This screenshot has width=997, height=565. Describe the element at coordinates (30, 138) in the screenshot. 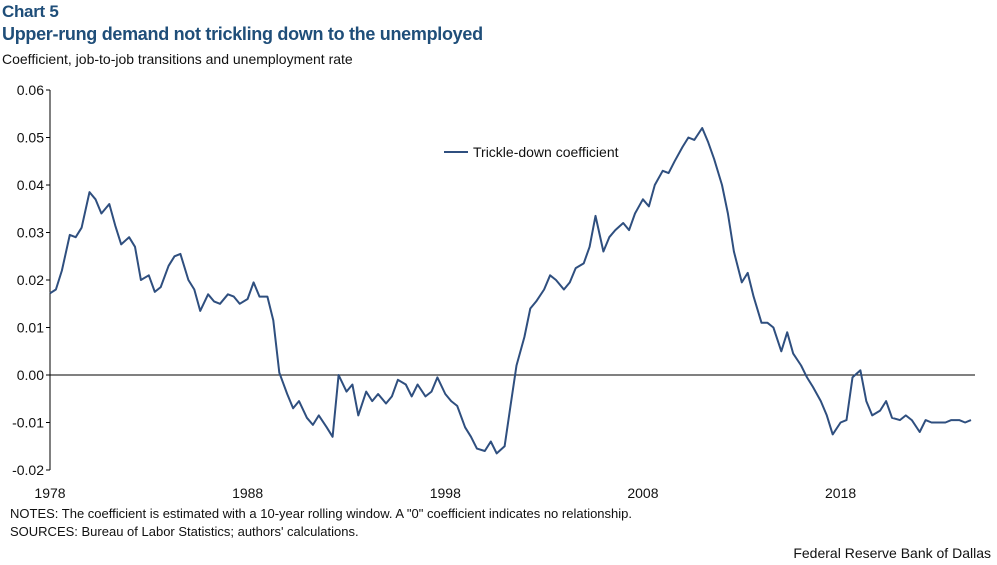

I see `y-tick-label: 0.05` at that location.